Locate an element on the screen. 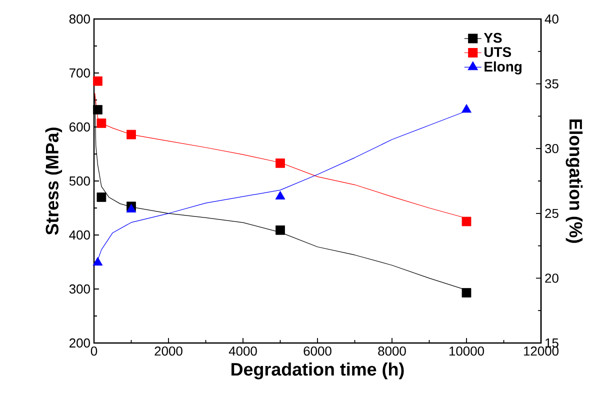 Image resolution: width=607 pixels, height=418 pixels. legend-label: UTS is located at coordinates (498, 52).